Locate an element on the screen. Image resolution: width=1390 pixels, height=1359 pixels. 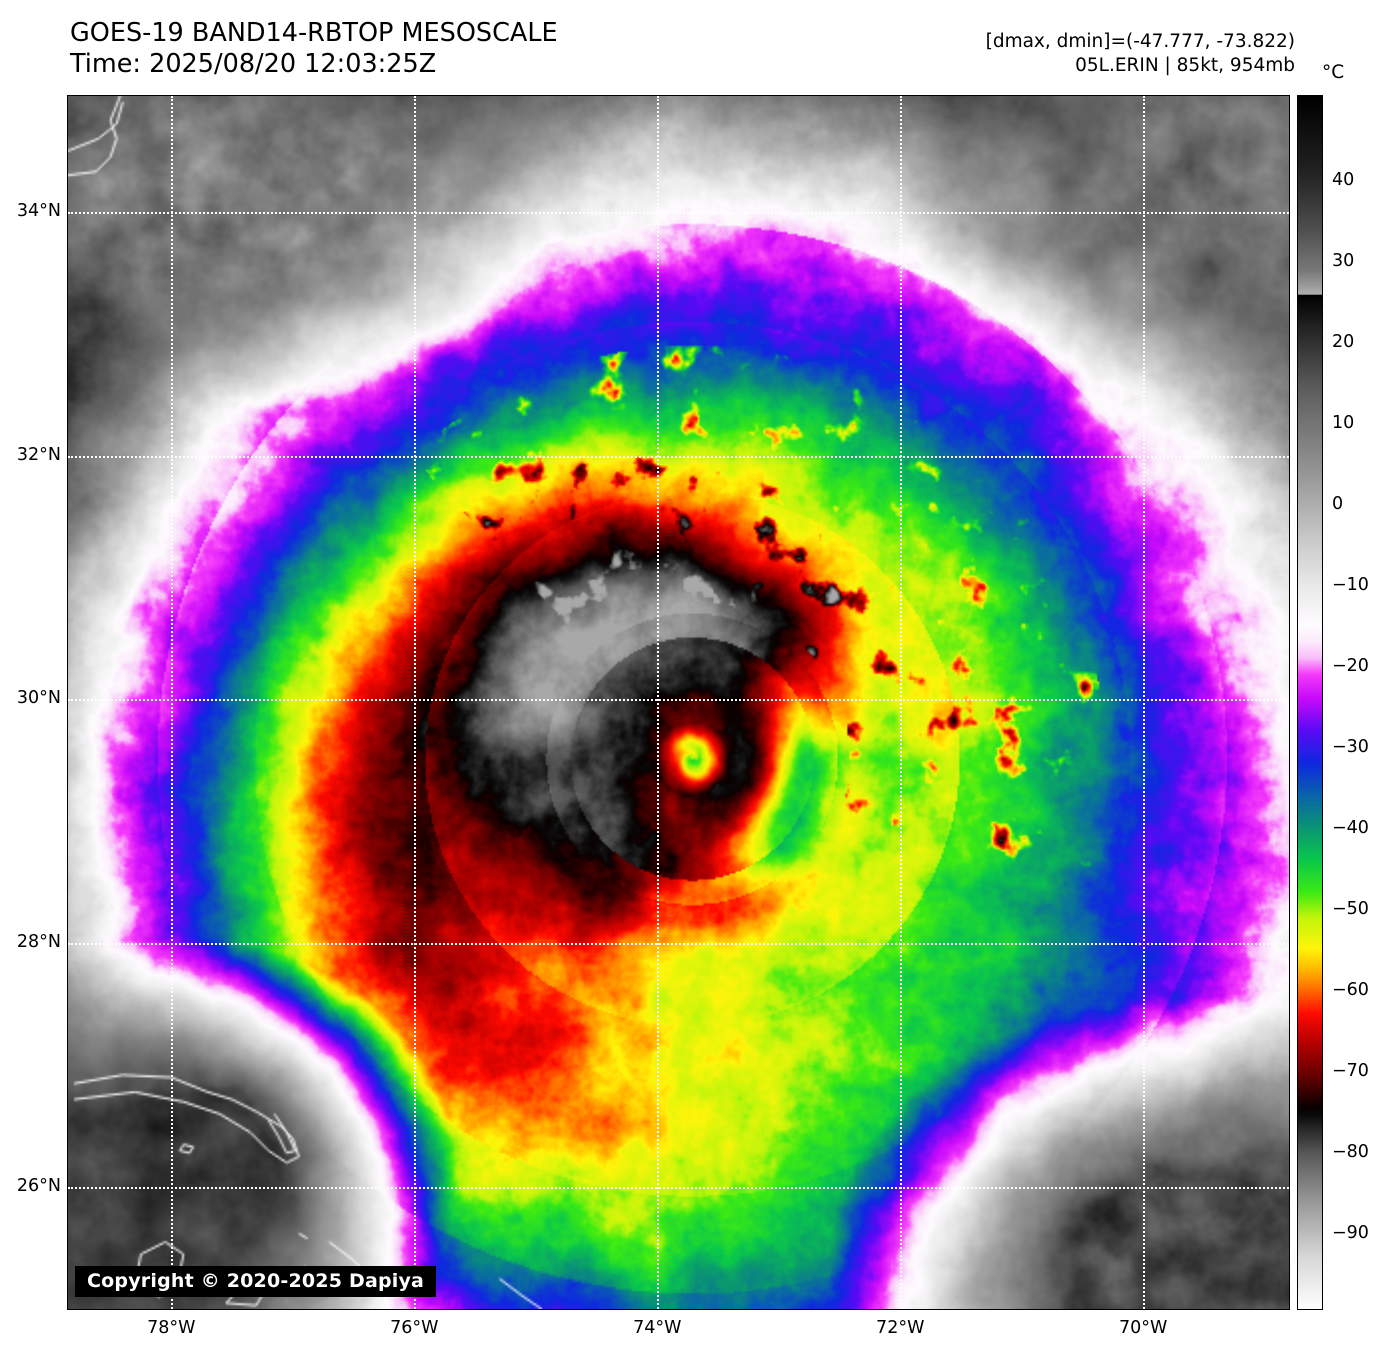
colorbar-canvas is located at coordinates (1310, 702).